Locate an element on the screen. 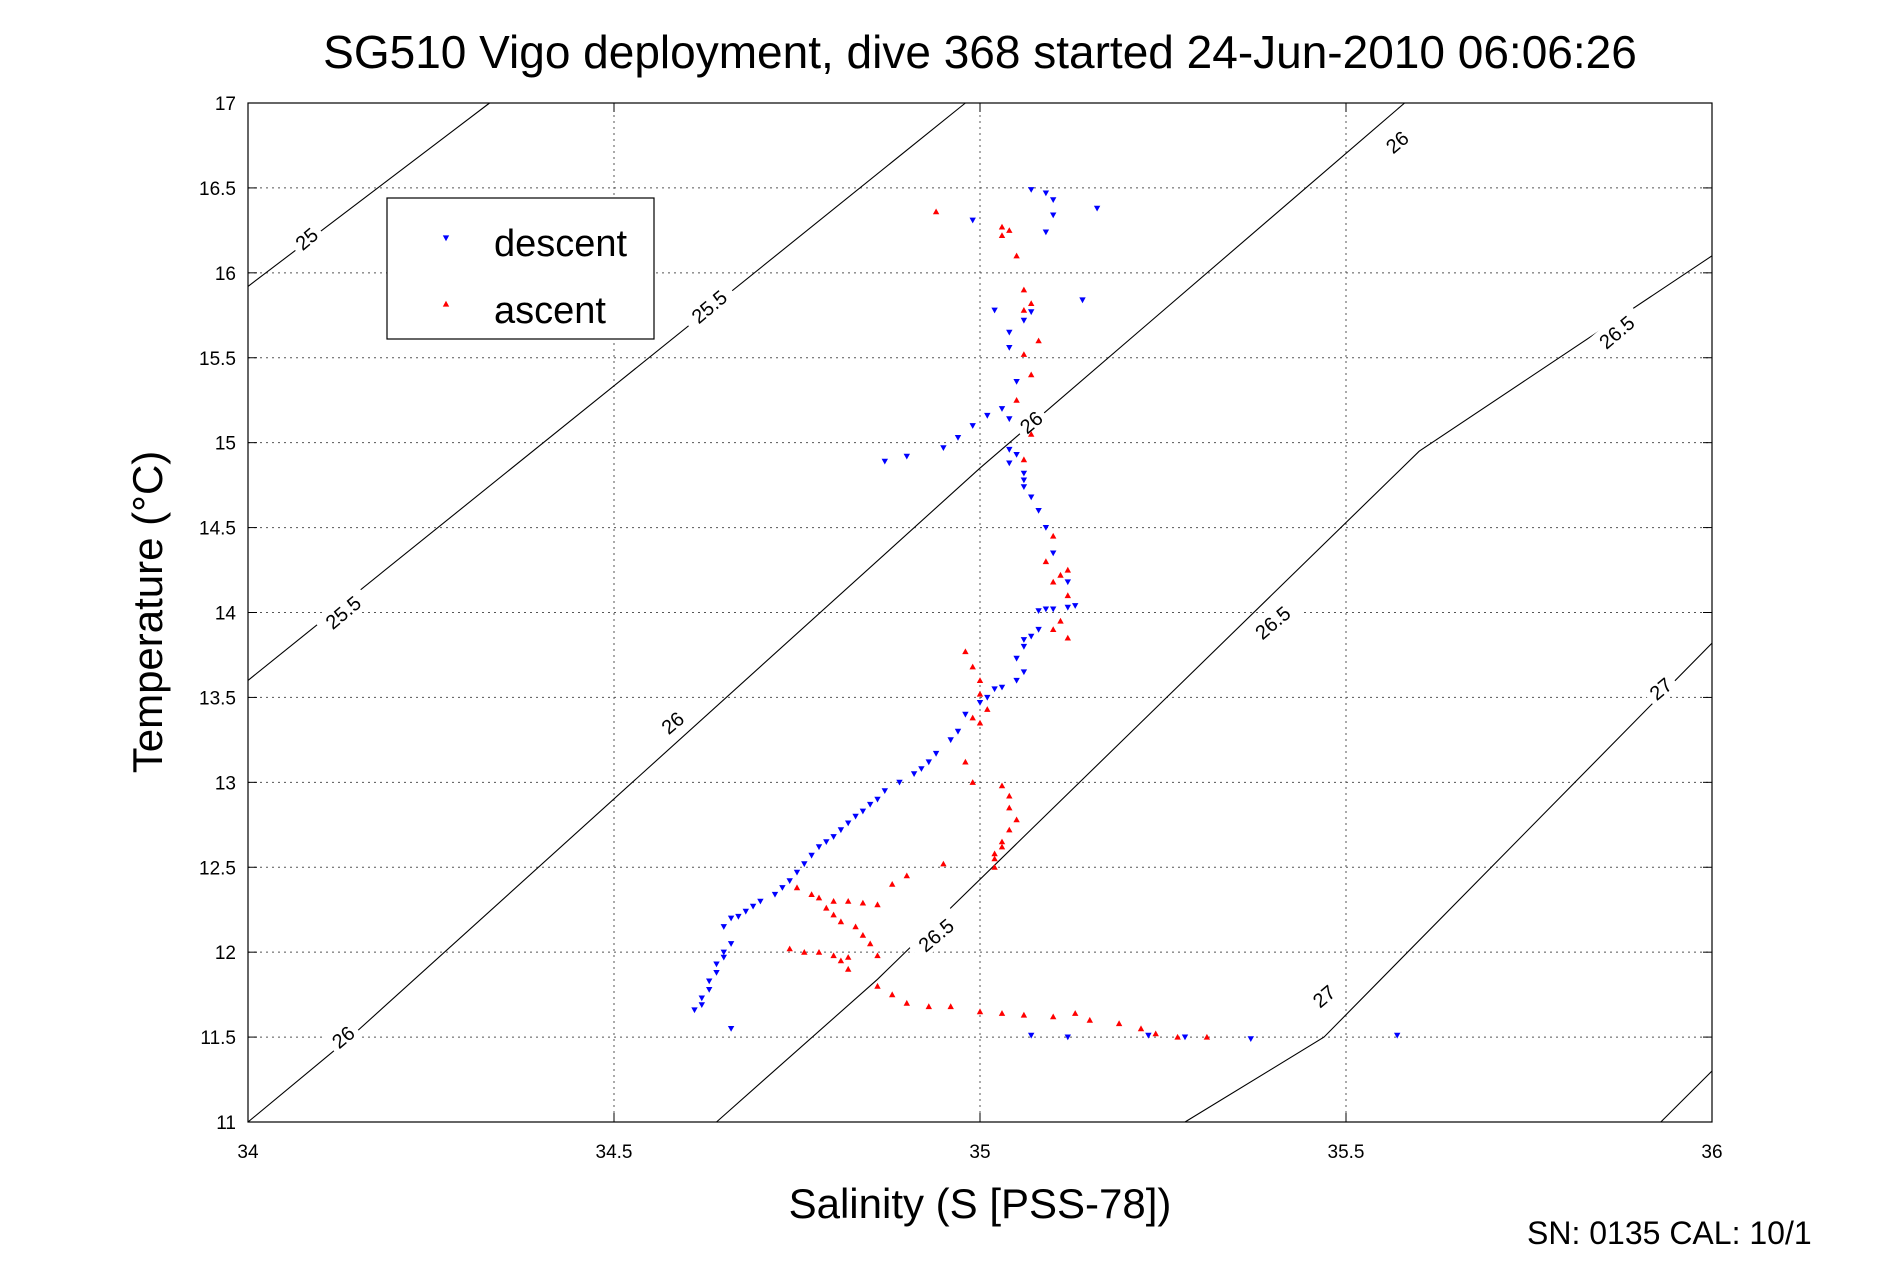 The image size is (1891, 1262). x-axis-label: Salinity (S [PSS-78]) is located at coordinates (980, 1203).